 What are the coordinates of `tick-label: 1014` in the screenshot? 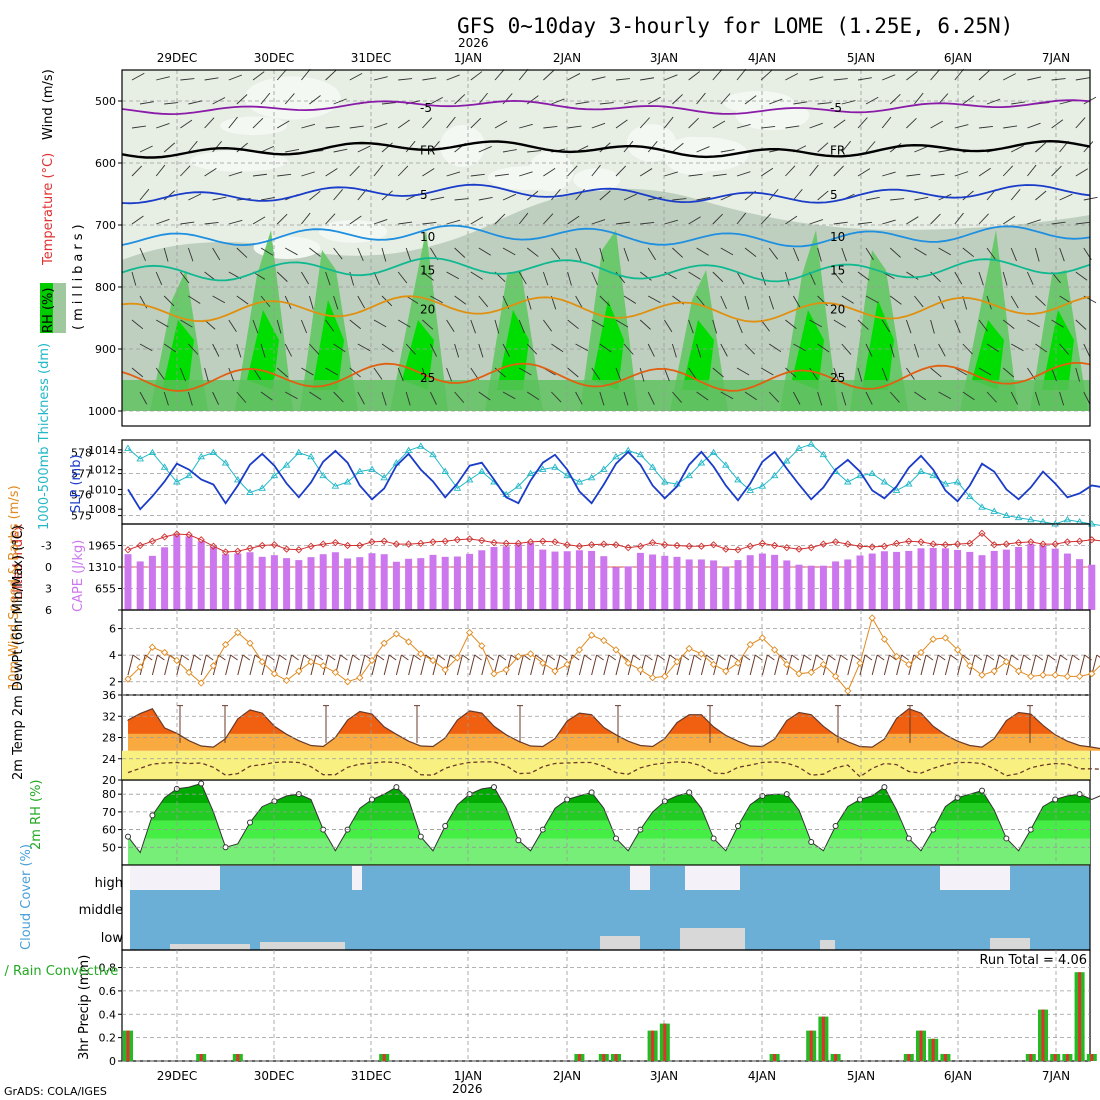 It's located at (102, 450).